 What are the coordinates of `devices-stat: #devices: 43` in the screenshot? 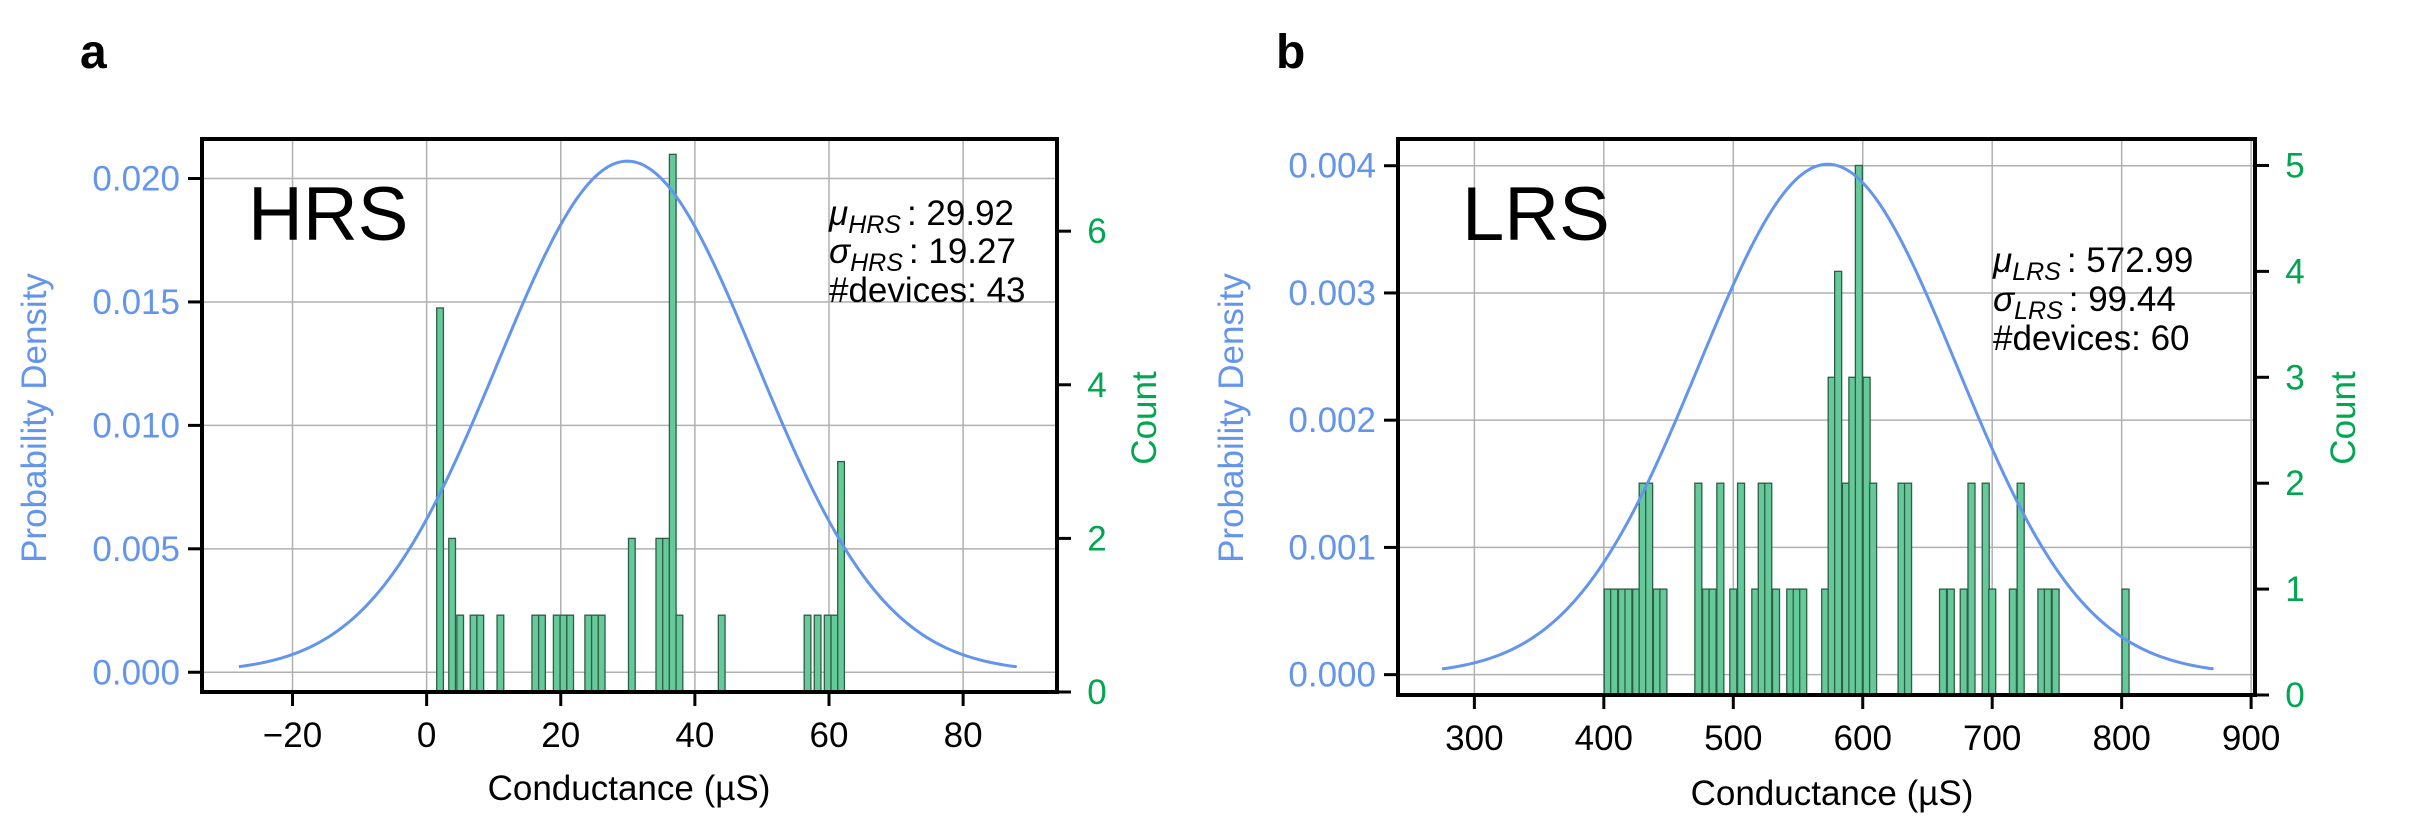 It's located at (927, 290).